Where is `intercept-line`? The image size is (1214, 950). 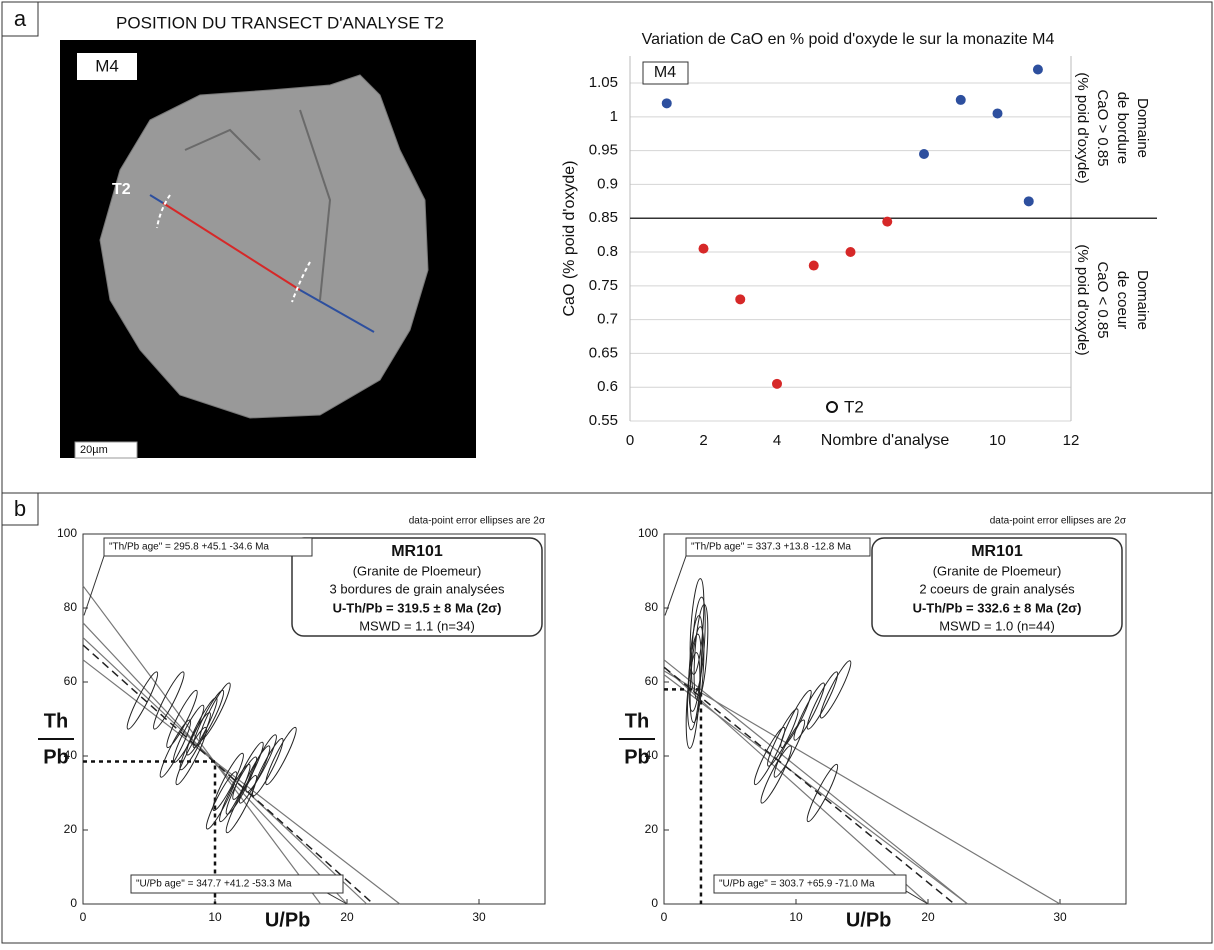 intercept-line is located at coordinates (150, 832).